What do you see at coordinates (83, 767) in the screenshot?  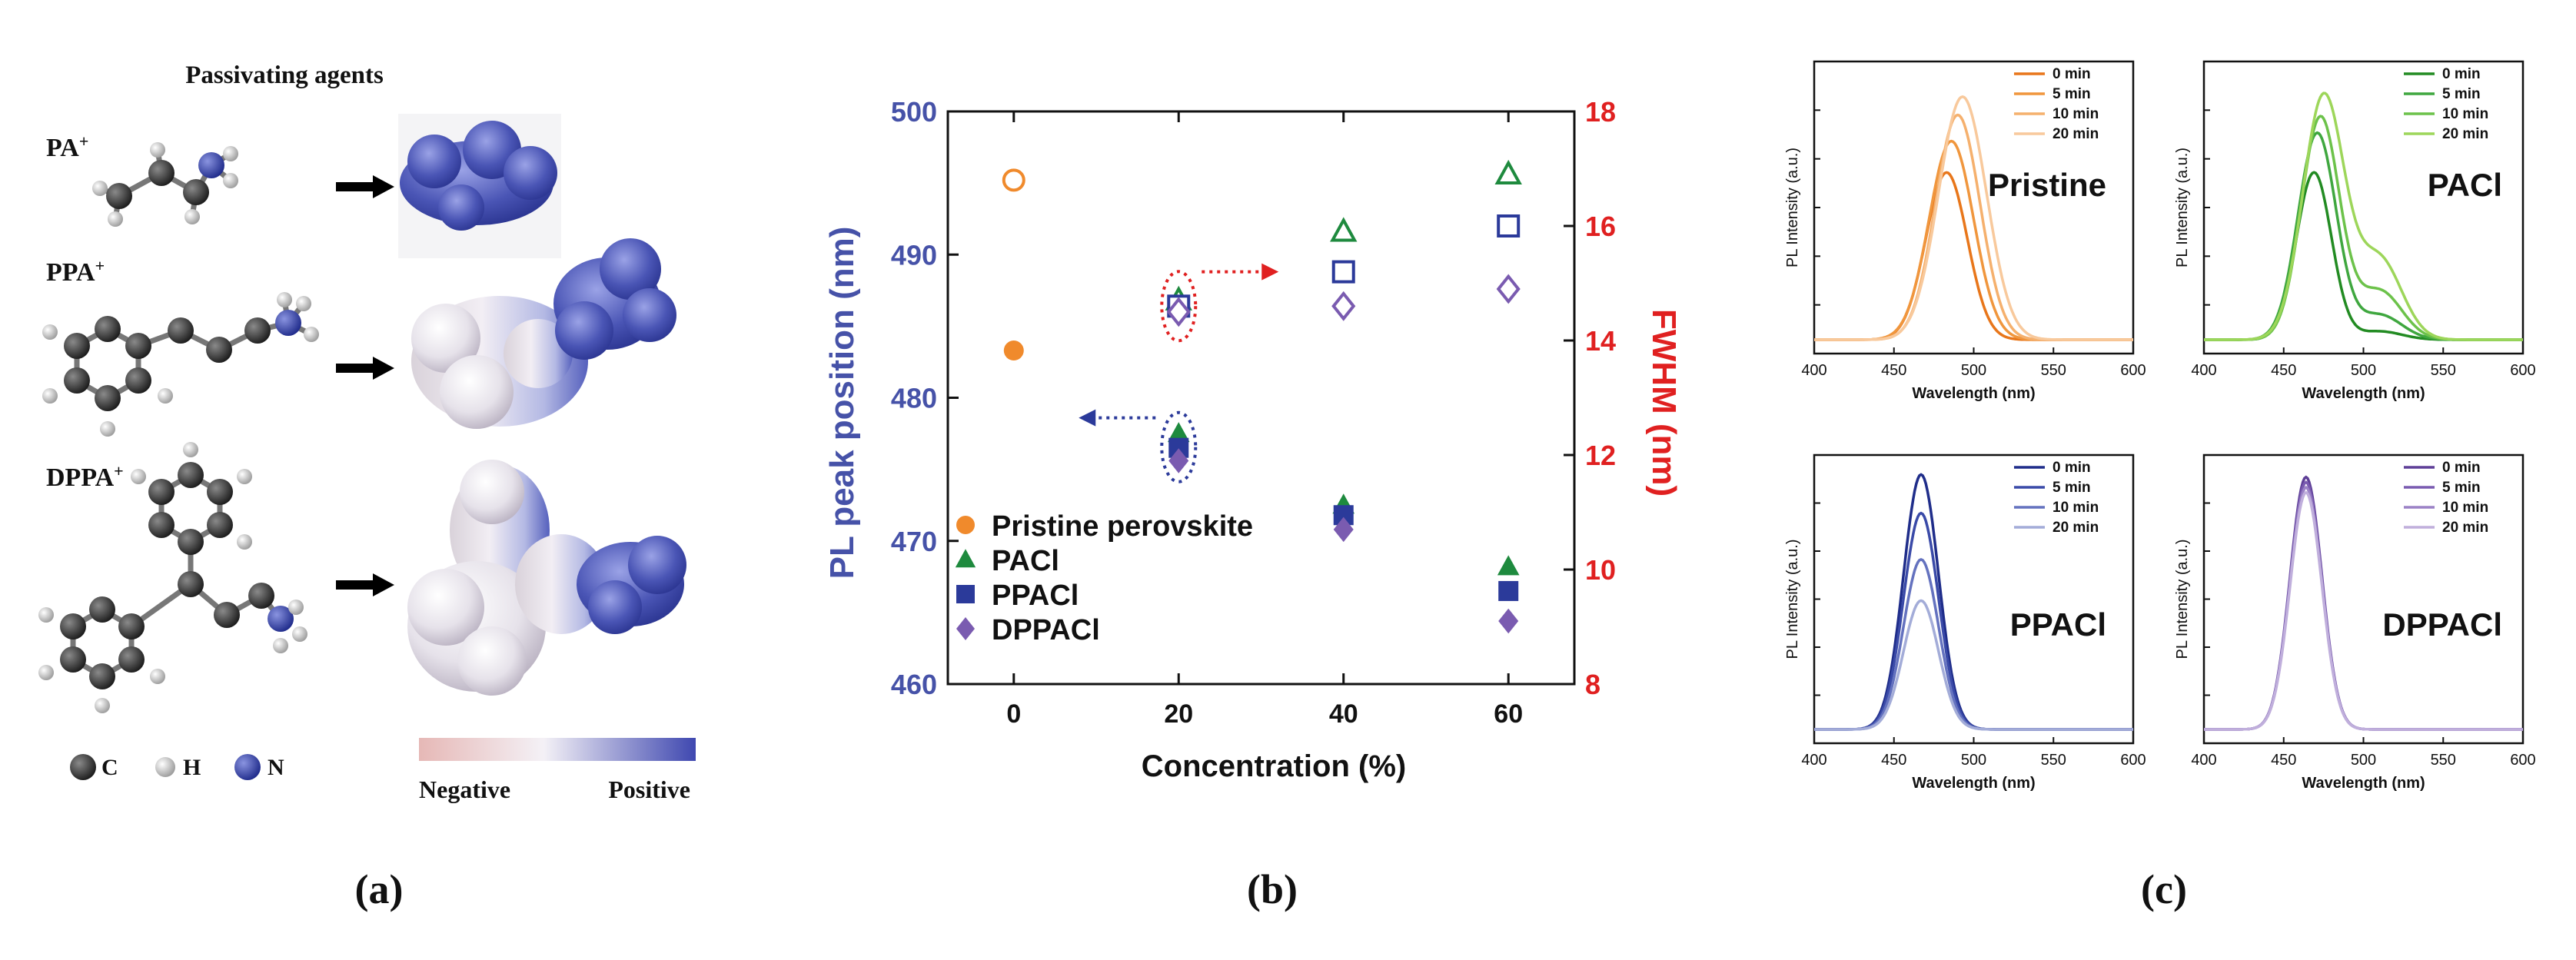 I see `carbon-atom-icon` at bounding box center [83, 767].